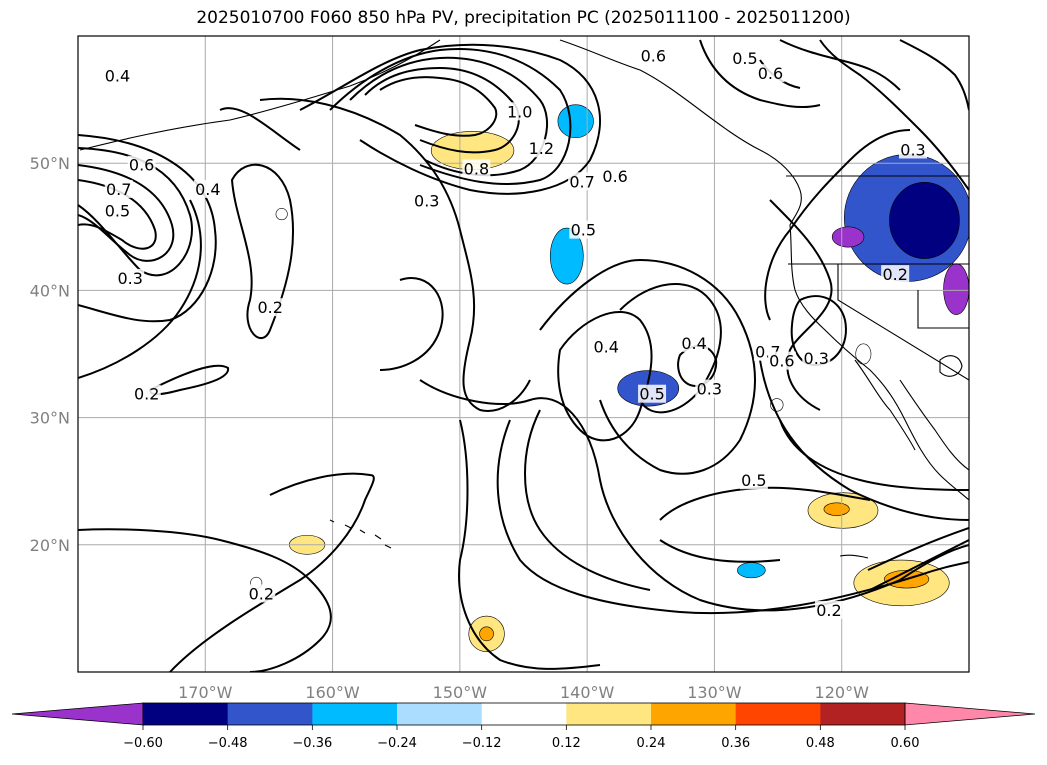  I want to click on contour-label-23: 0.2, so click(261, 593).